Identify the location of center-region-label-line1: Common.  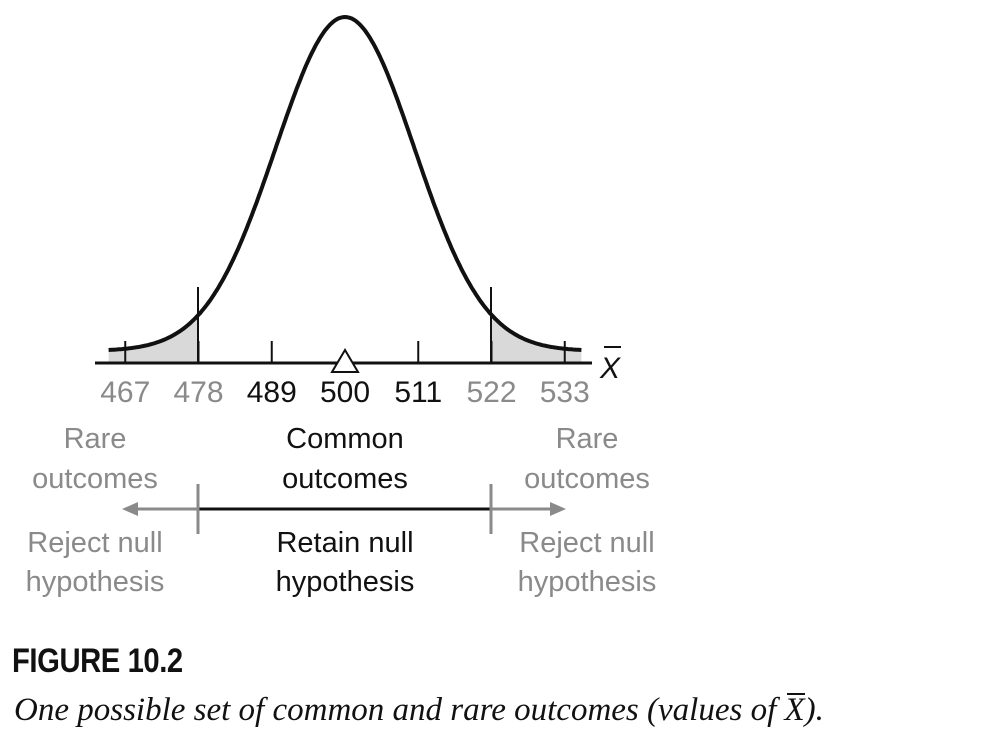
(345, 439).